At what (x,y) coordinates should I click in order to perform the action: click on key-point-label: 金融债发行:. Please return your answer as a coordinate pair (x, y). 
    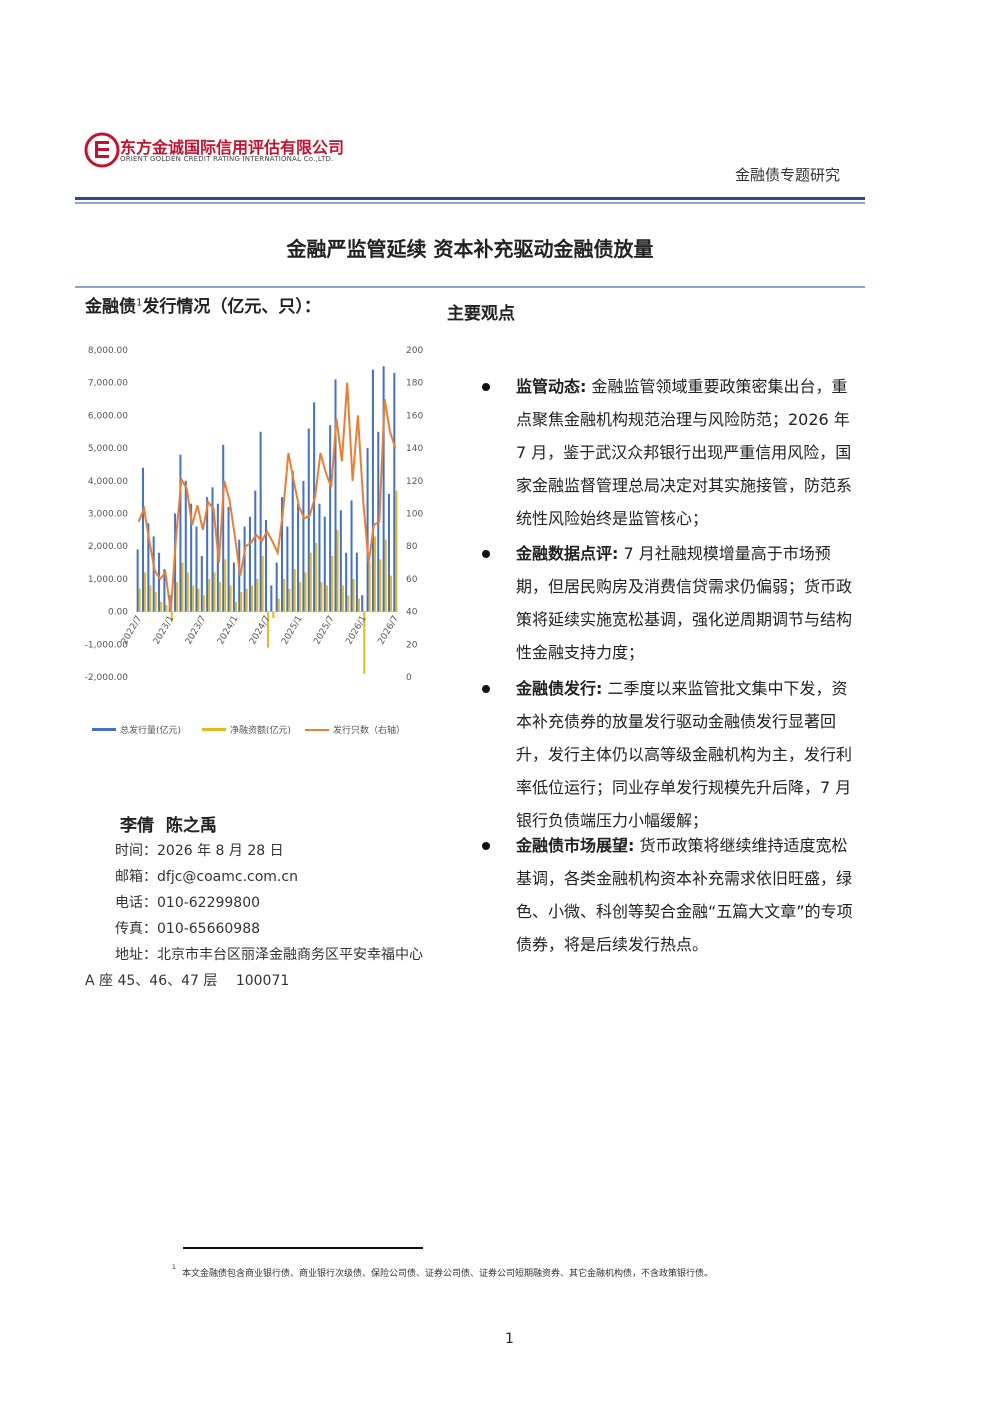
    Looking at the image, I should click on (559, 688).